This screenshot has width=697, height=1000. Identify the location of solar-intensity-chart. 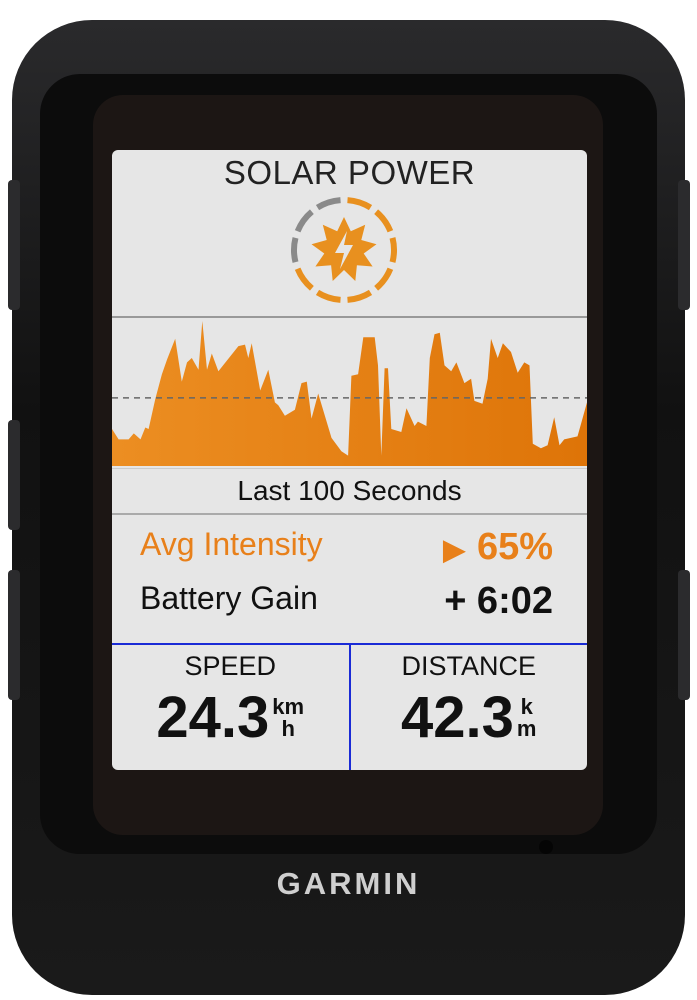
(349, 392).